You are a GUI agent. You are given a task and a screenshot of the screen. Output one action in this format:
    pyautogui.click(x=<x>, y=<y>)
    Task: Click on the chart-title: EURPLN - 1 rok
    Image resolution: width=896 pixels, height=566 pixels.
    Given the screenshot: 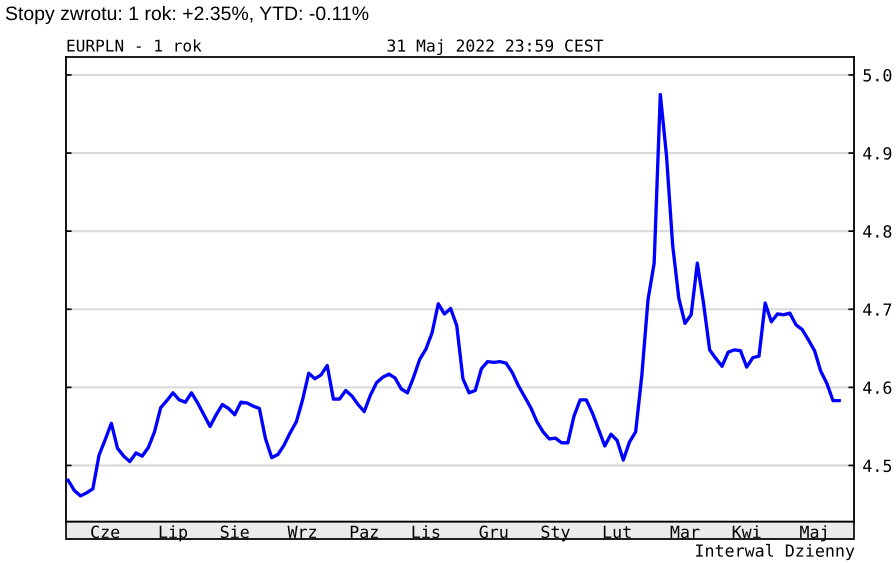 What is the action you would take?
    pyautogui.click(x=135, y=45)
    